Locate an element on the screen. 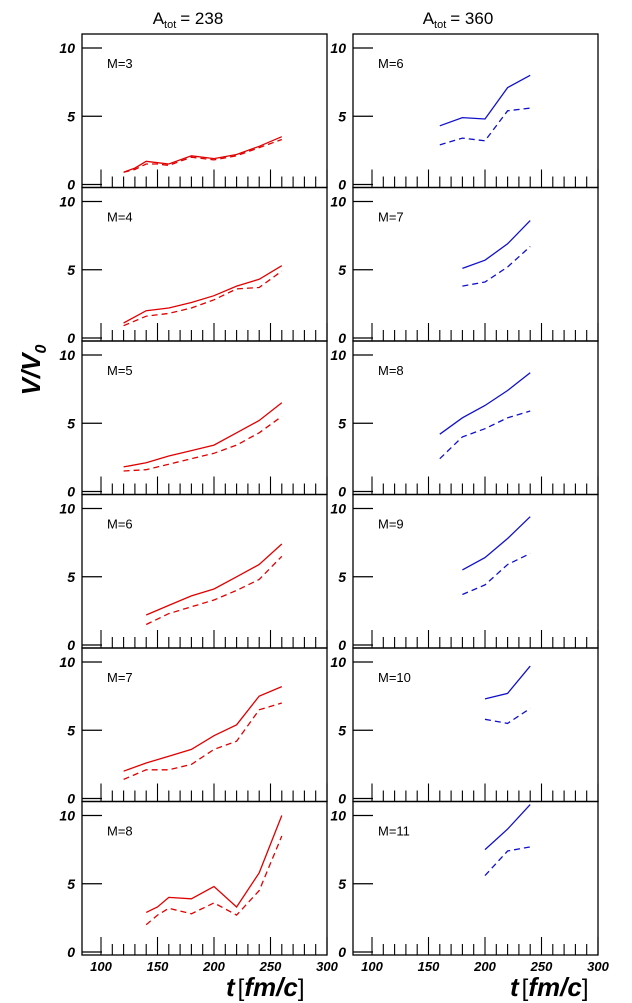  panel: 0 5 10 M=10 is located at coordinates (464, 727).